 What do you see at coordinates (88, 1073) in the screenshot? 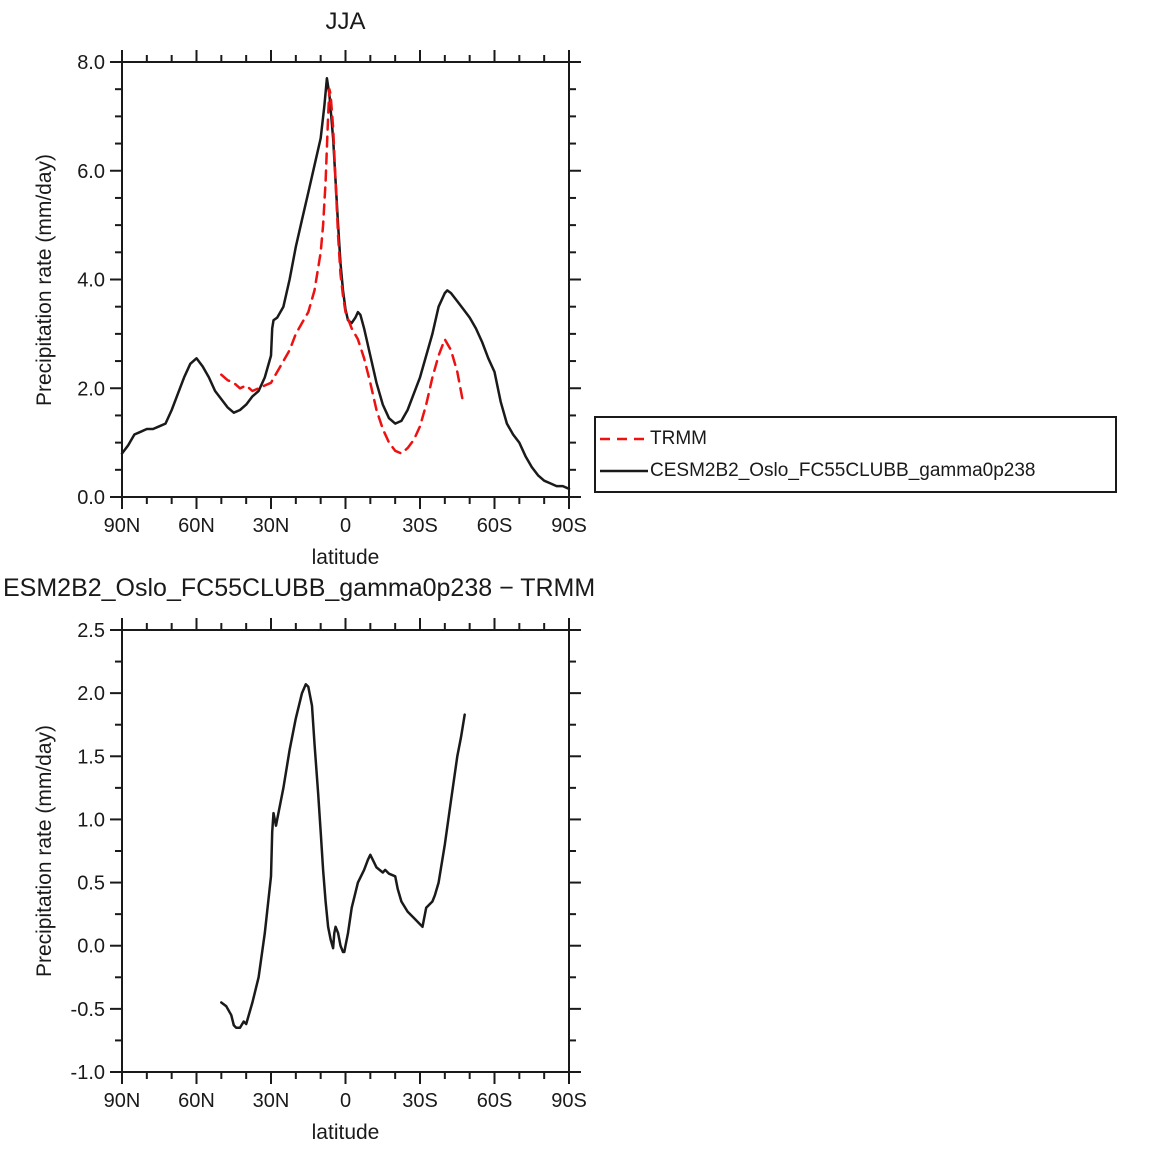
I see `y-tick-label: -1.0` at bounding box center [88, 1073].